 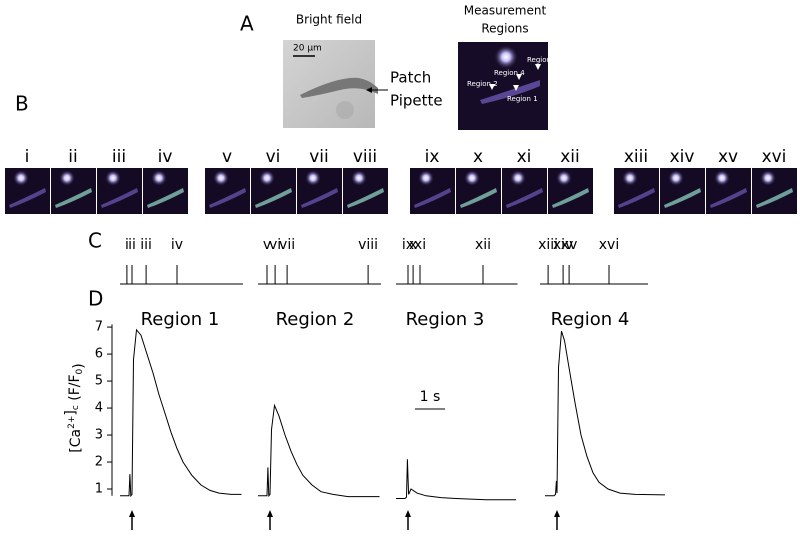 I want to click on y-axis-label-part: [Ca, so click(x=76, y=441).